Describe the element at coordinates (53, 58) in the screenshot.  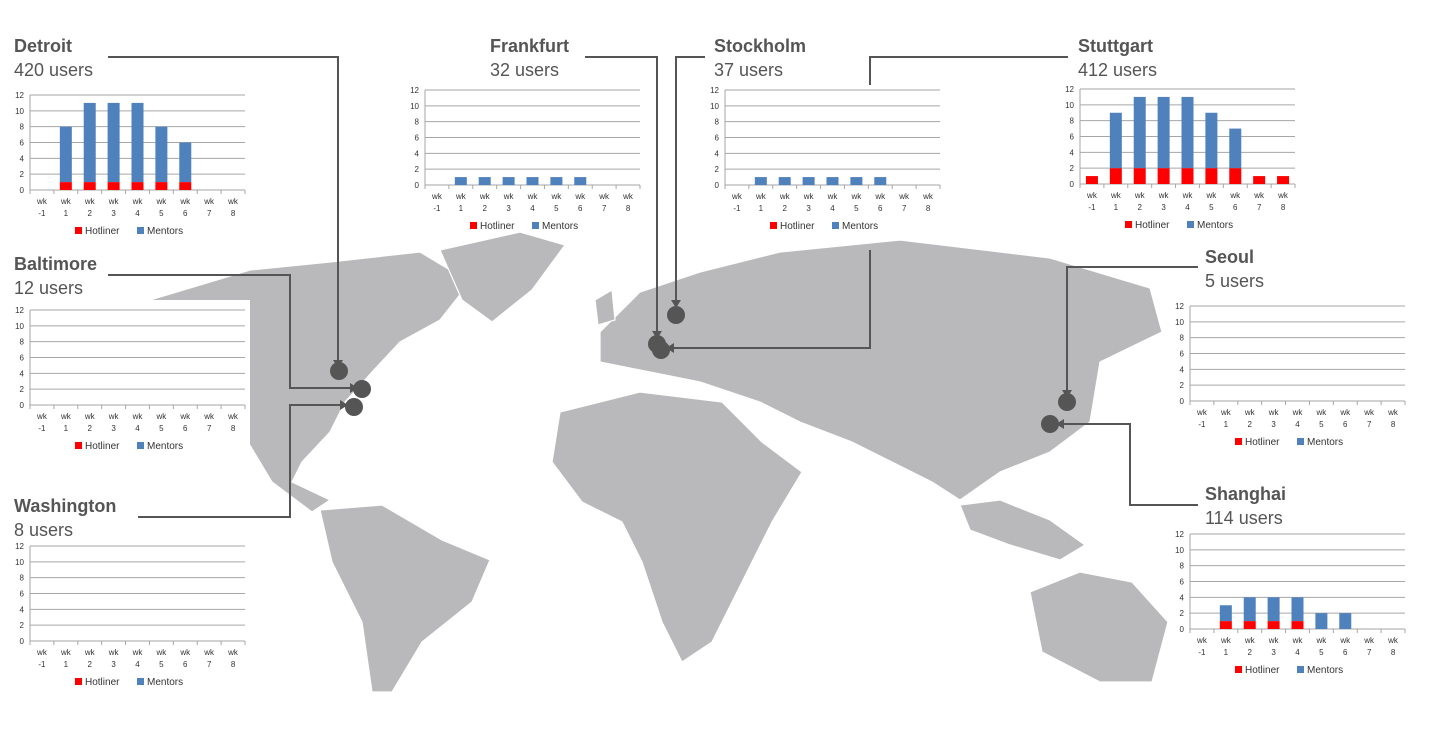
I see `title-detroit: Detroit 420 users` at that location.